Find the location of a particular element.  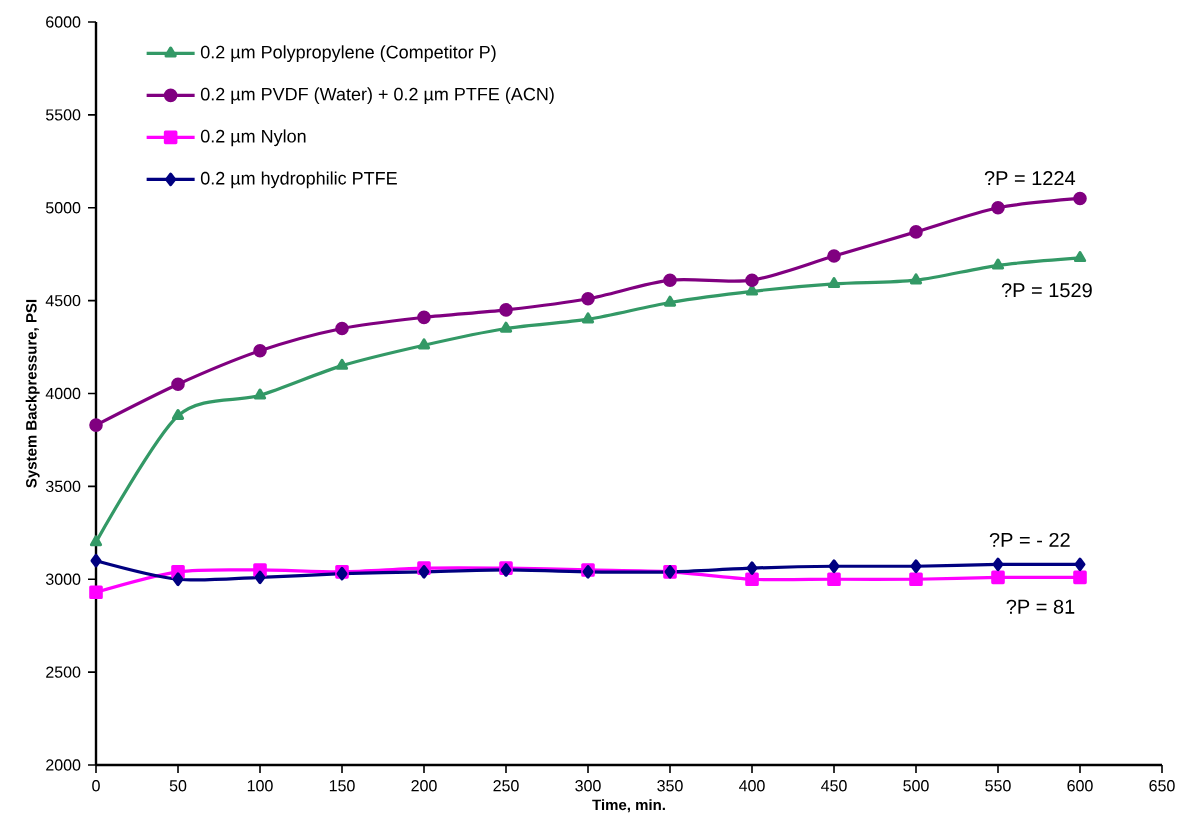

annotation: ?P = 1529 is located at coordinates (1046, 290).